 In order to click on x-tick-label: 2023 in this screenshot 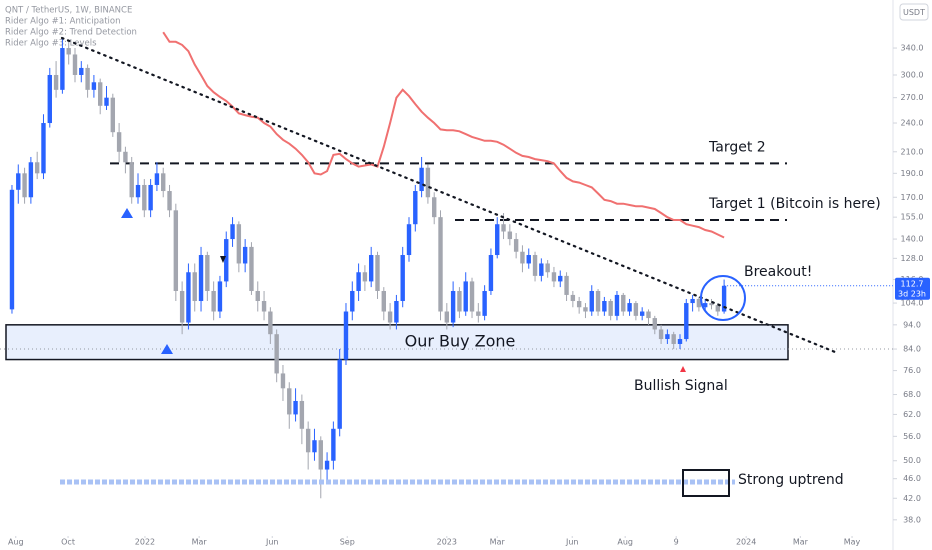, I will do `click(447, 542)`.